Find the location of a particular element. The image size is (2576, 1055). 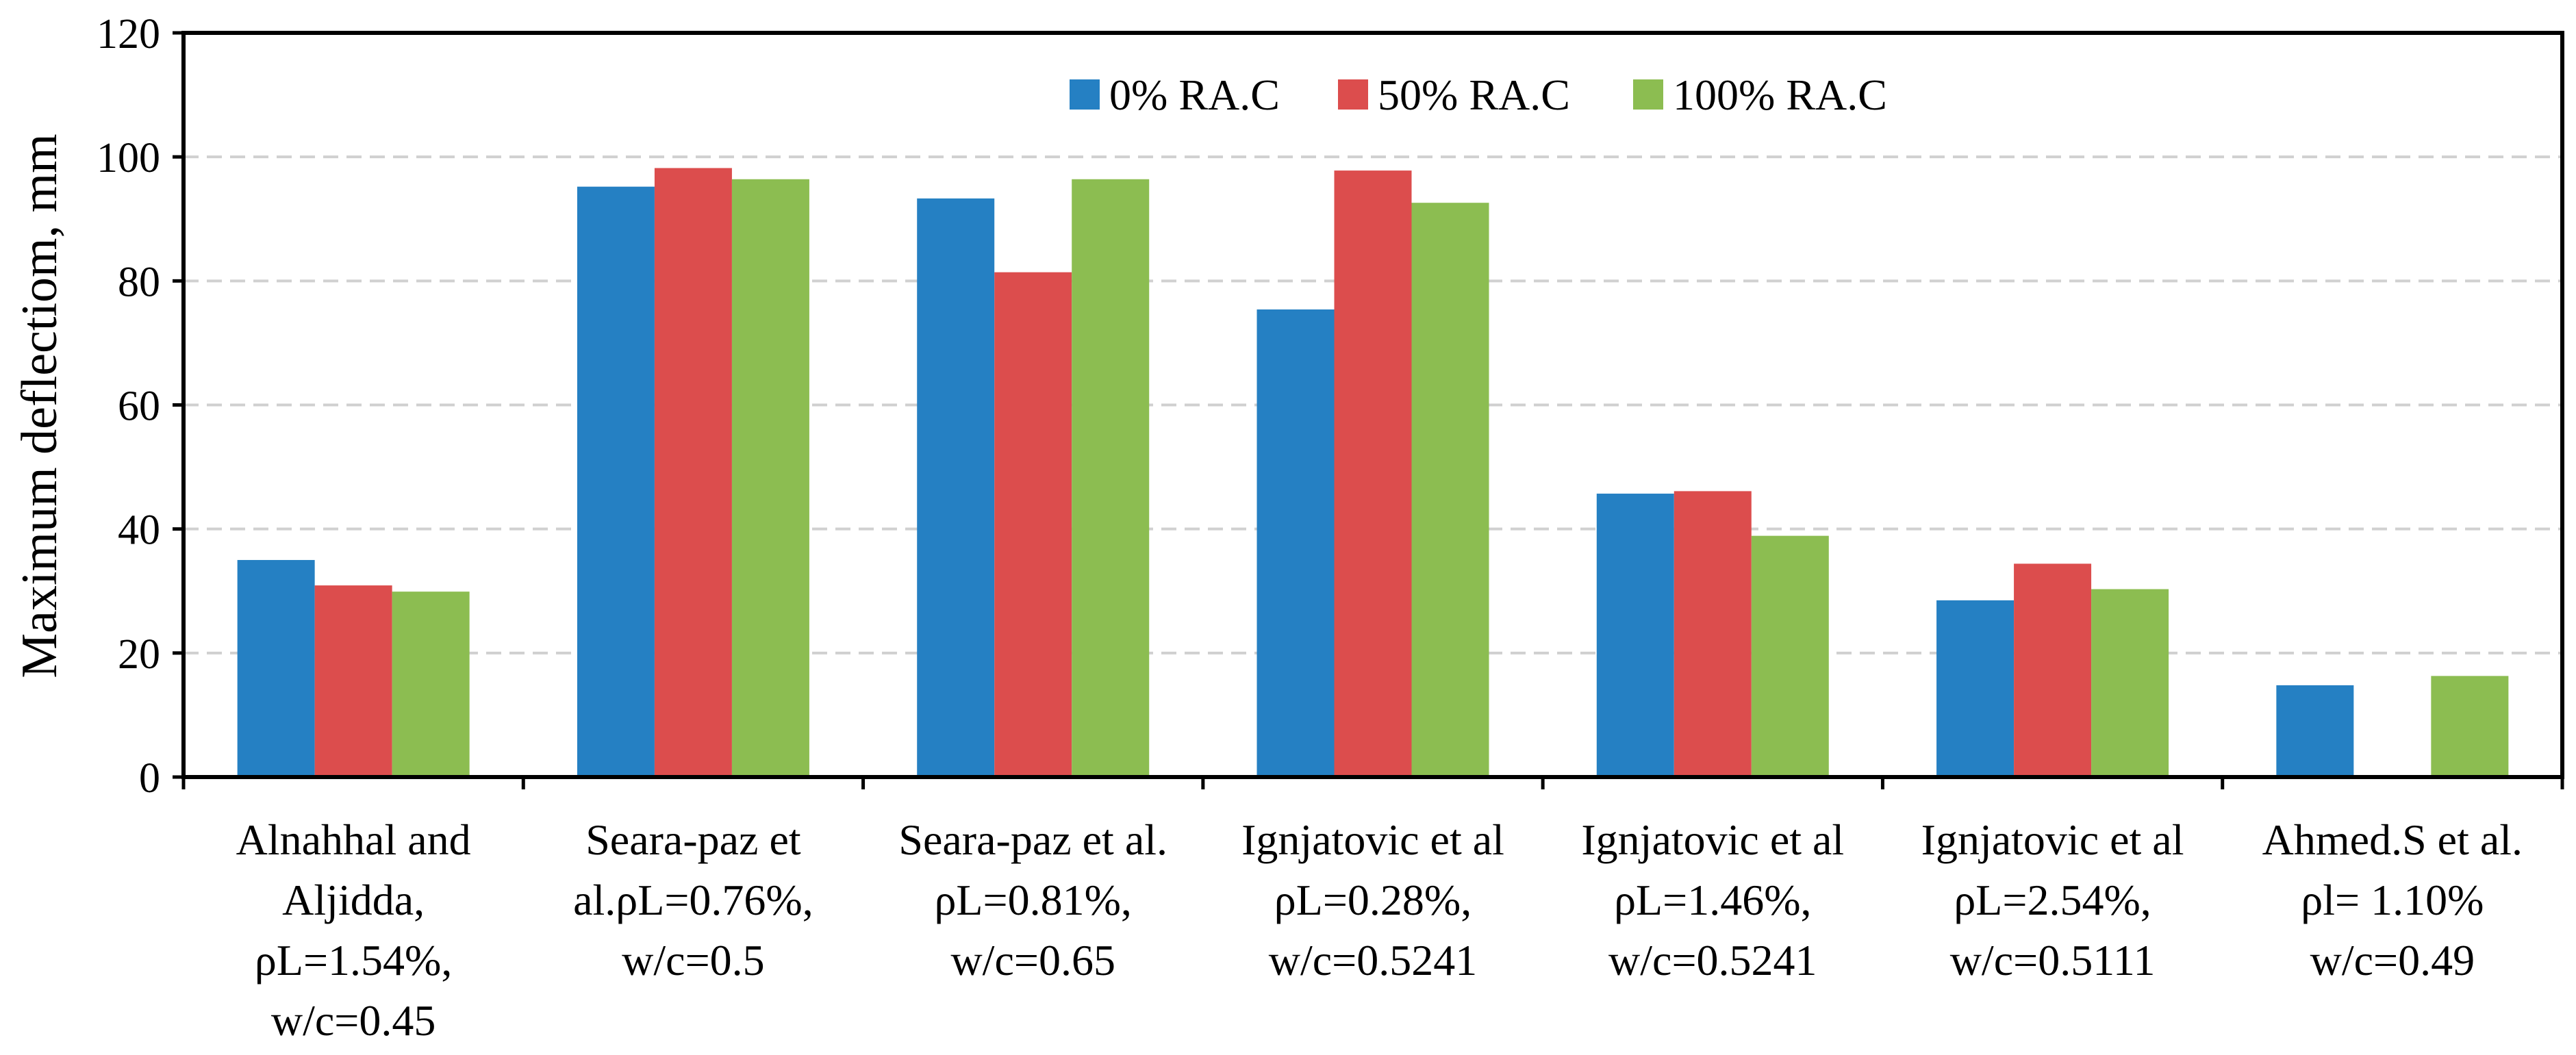

y-tick-label: 80 is located at coordinates (139, 282).